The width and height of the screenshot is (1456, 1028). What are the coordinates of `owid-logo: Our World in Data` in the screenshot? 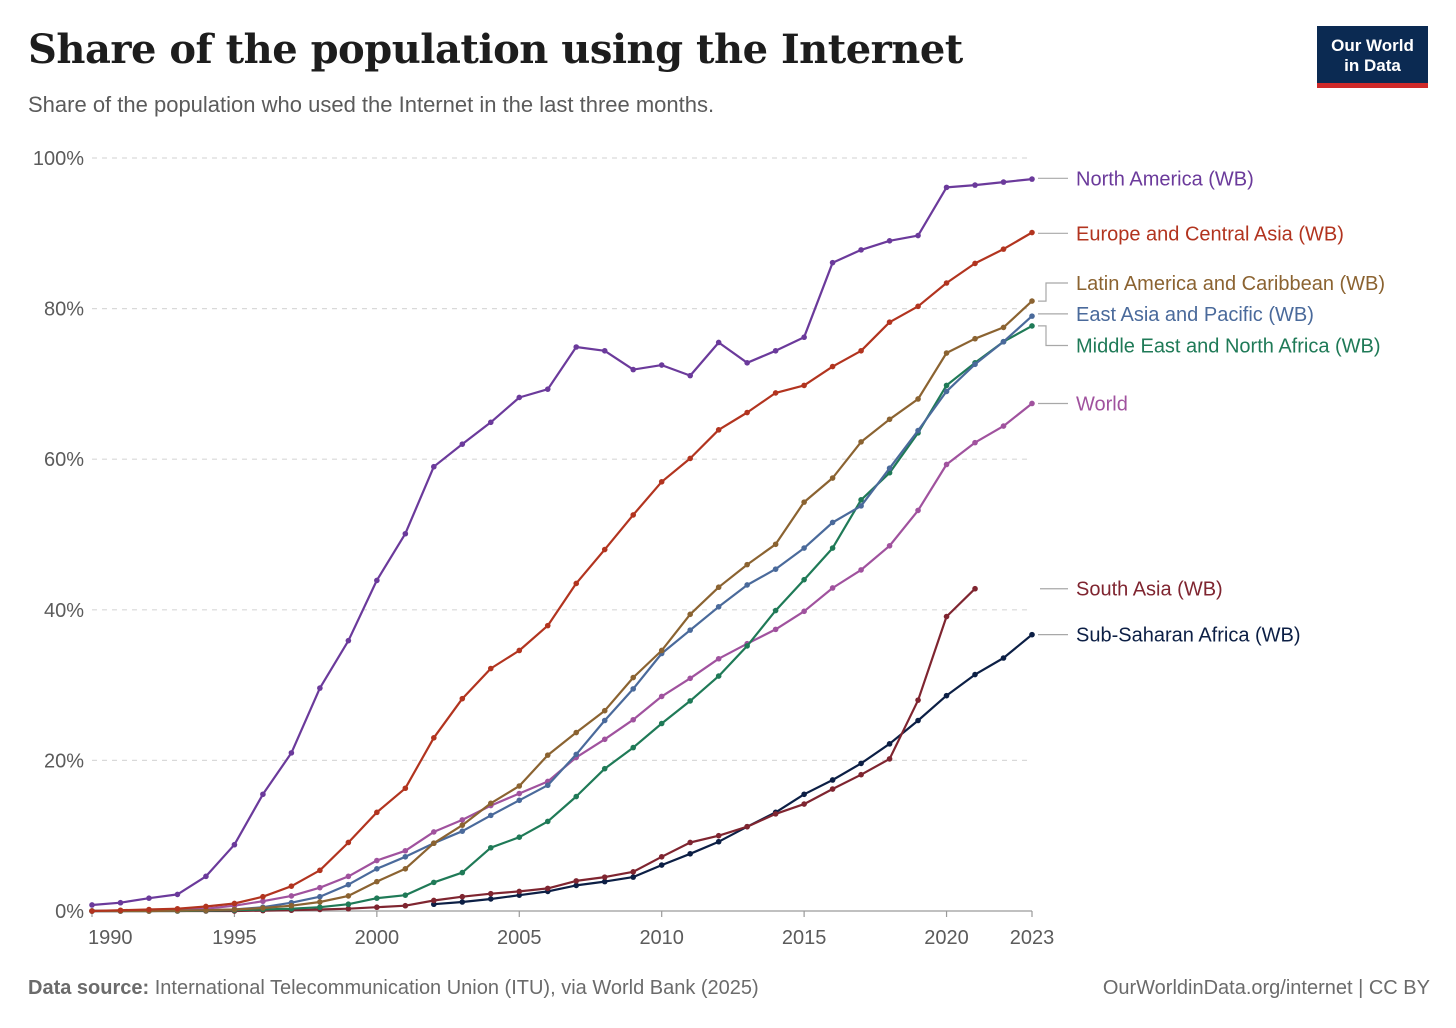 It's located at (1372, 57).